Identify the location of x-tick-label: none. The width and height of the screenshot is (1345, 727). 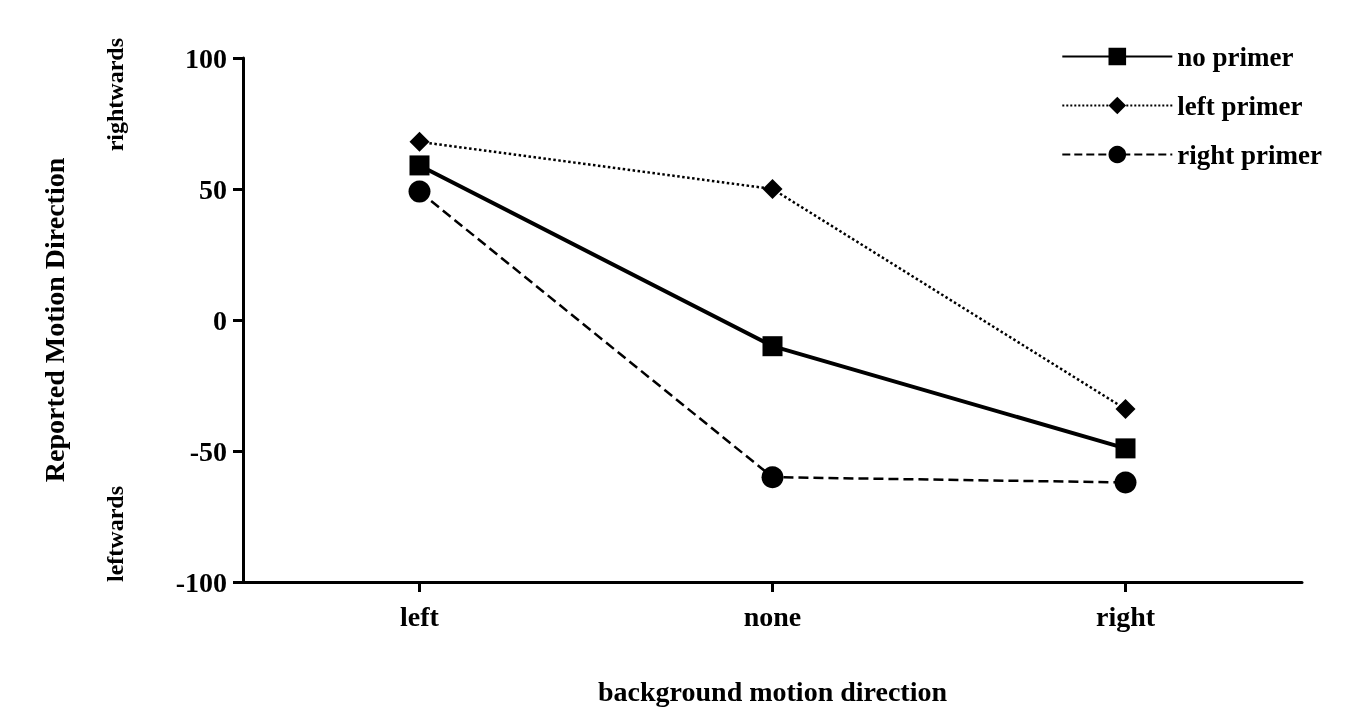
(772, 616).